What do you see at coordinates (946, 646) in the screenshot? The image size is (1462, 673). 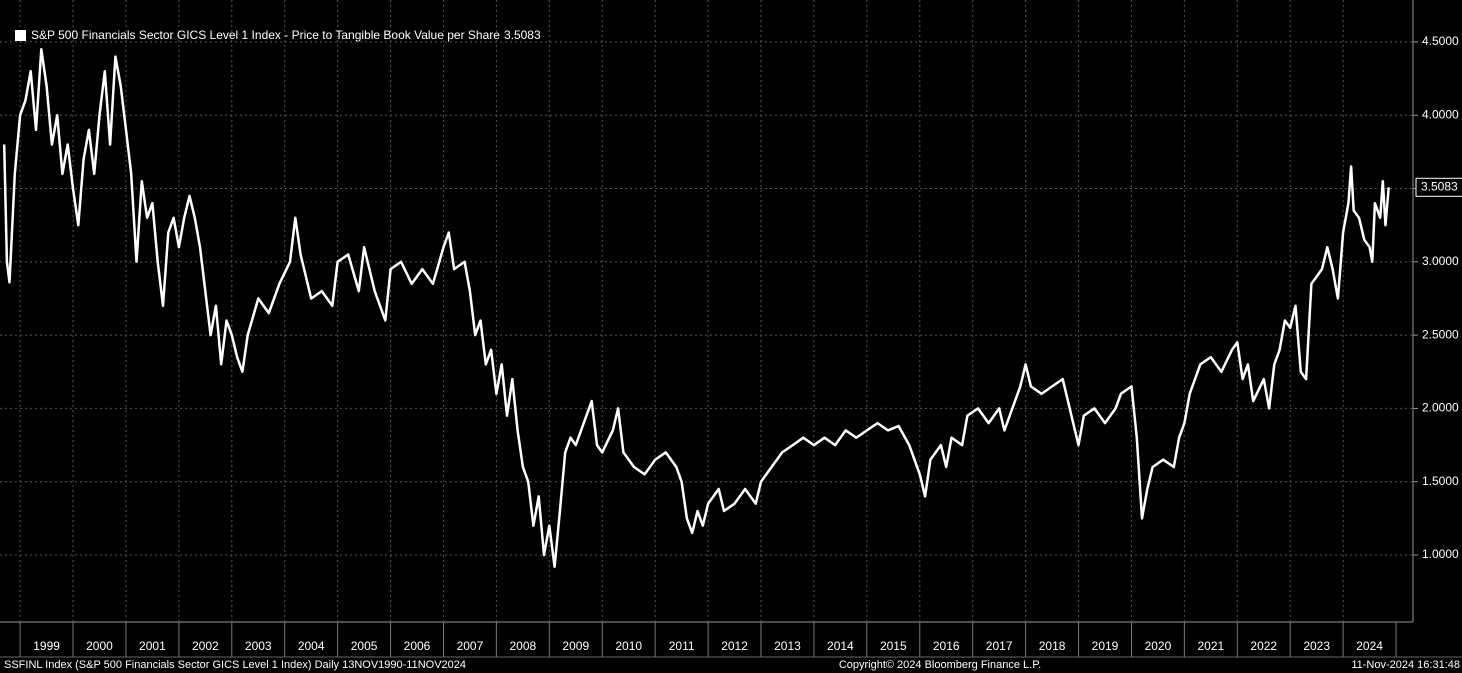 I see `x-tick-label: 2016` at bounding box center [946, 646].